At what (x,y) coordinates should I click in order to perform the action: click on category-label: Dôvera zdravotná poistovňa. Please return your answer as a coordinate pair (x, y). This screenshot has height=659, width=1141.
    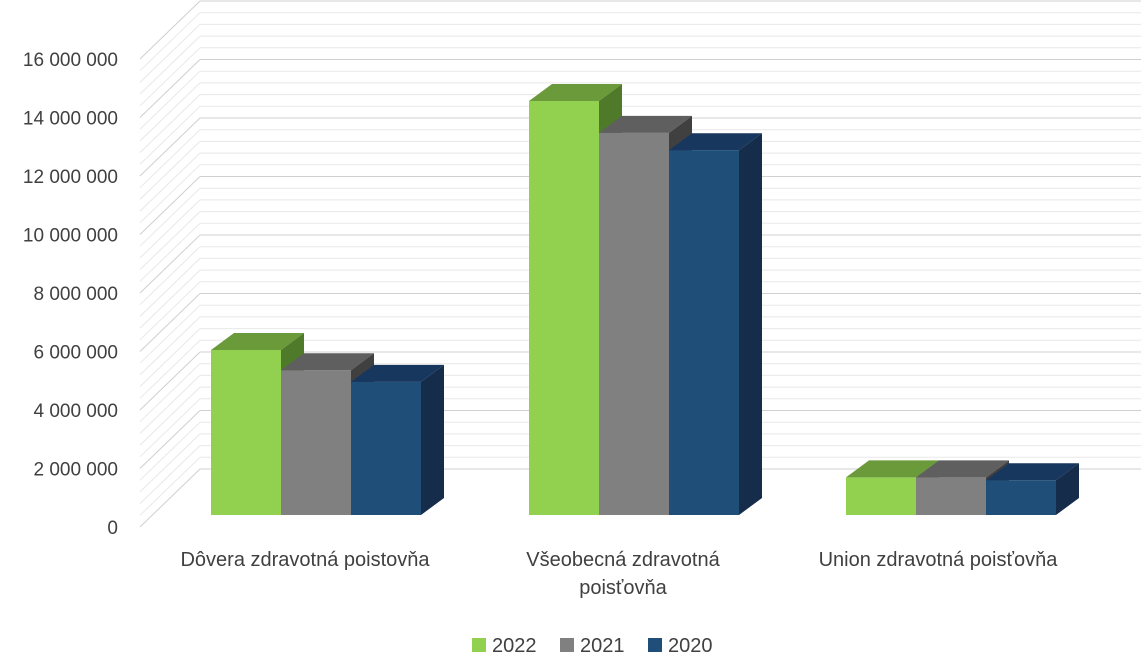
    Looking at the image, I should click on (305, 560).